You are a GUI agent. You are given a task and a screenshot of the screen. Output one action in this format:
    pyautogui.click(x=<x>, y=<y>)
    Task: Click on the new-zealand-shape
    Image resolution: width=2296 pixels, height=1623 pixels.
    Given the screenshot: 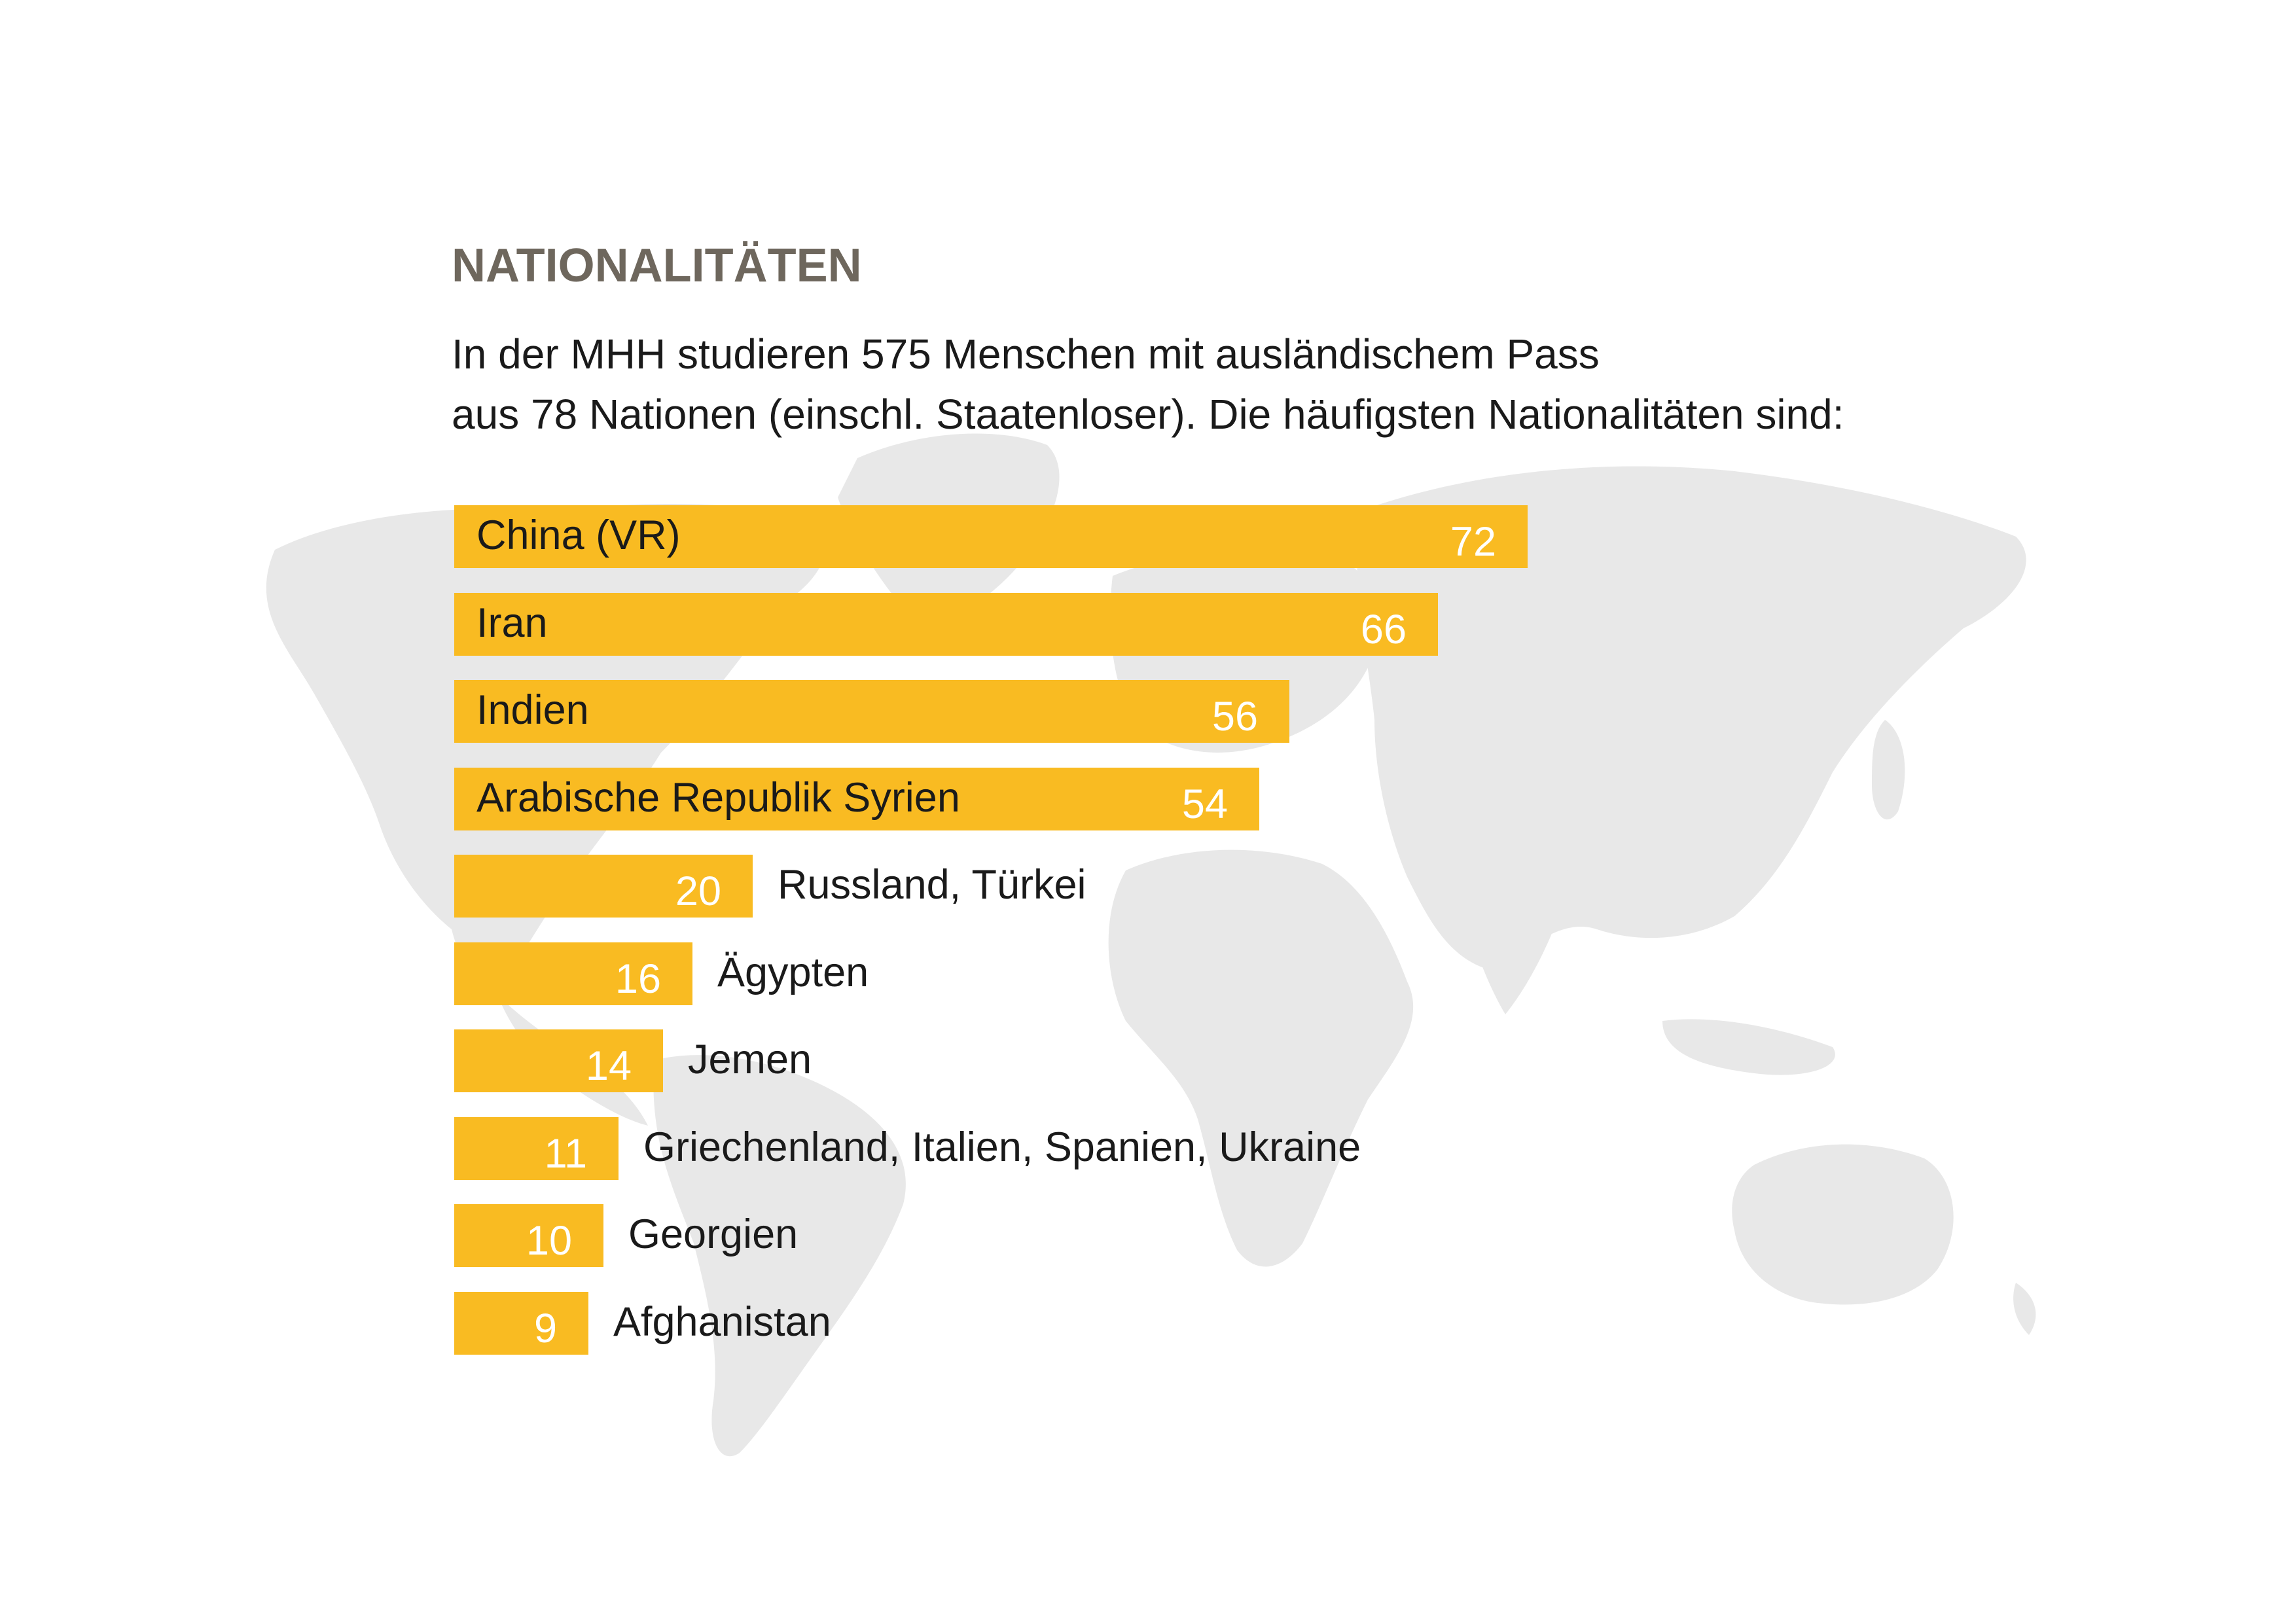 What is the action you would take?
    pyautogui.click(x=2024, y=1309)
    